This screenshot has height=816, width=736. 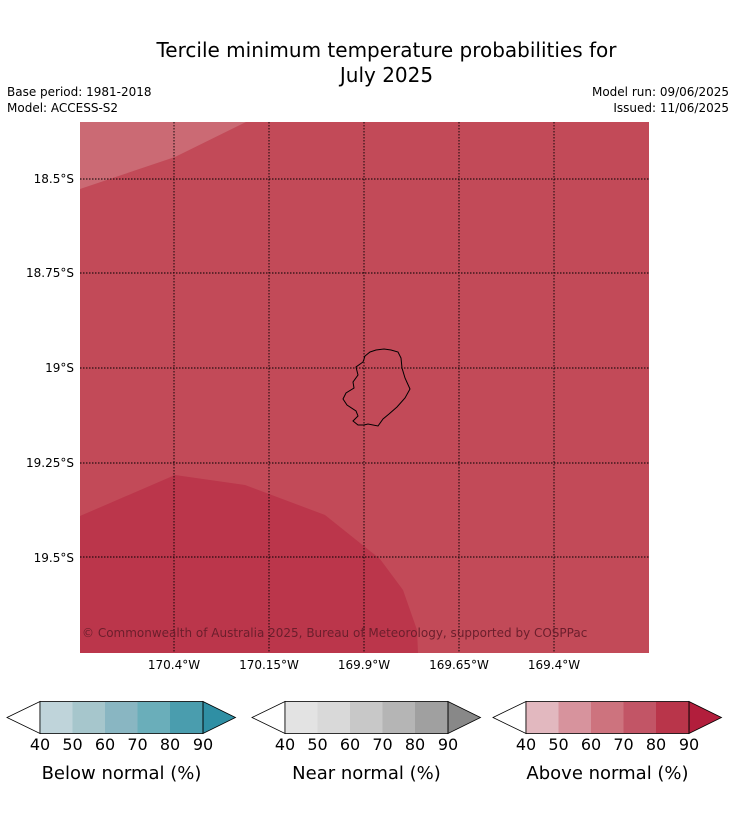 I want to click on lat-label-19-25: 19.25°S, so click(x=50, y=463).